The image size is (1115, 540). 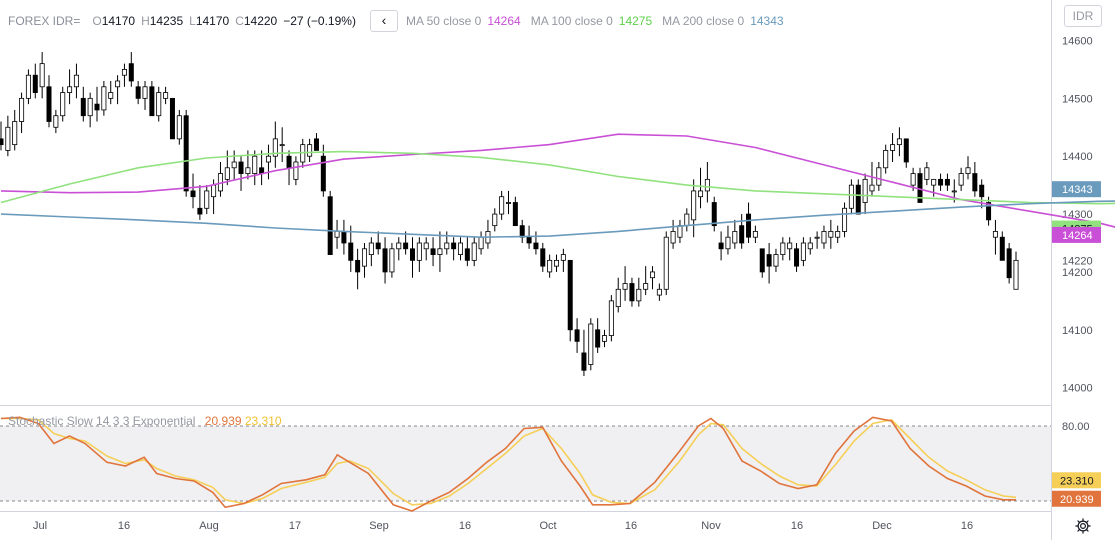 I want to click on price-tick-label: 14100, so click(x=1077, y=331).